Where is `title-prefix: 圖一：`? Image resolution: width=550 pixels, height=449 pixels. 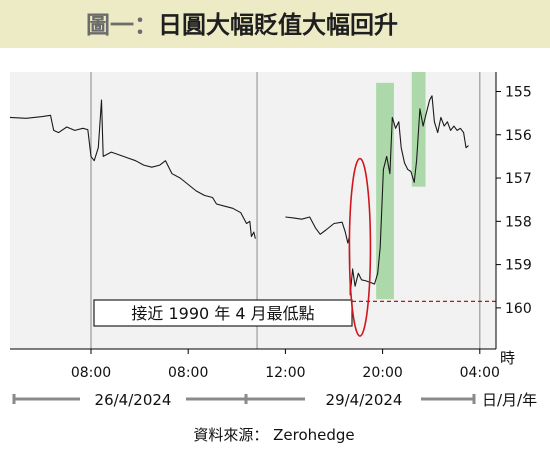
title-prefix: 圖一： is located at coordinates (122, 25).